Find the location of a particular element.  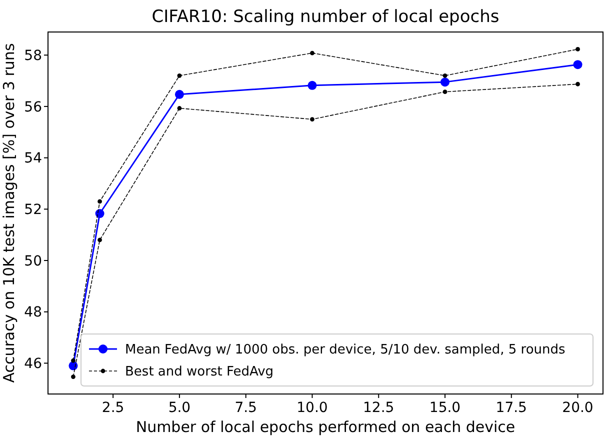

chart-title: CIFAR10: Scaling number of local epochs is located at coordinates (326, 17).